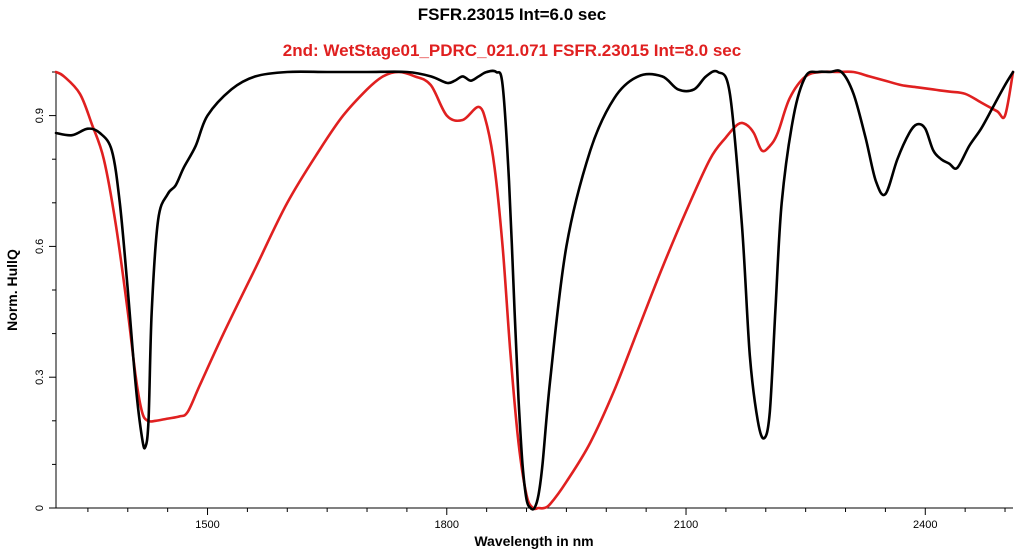 The height and width of the screenshot is (559, 1024). Describe the element at coordinates (207, 525) in the screenshot. I see `x-tick-label: 1500` at that location.